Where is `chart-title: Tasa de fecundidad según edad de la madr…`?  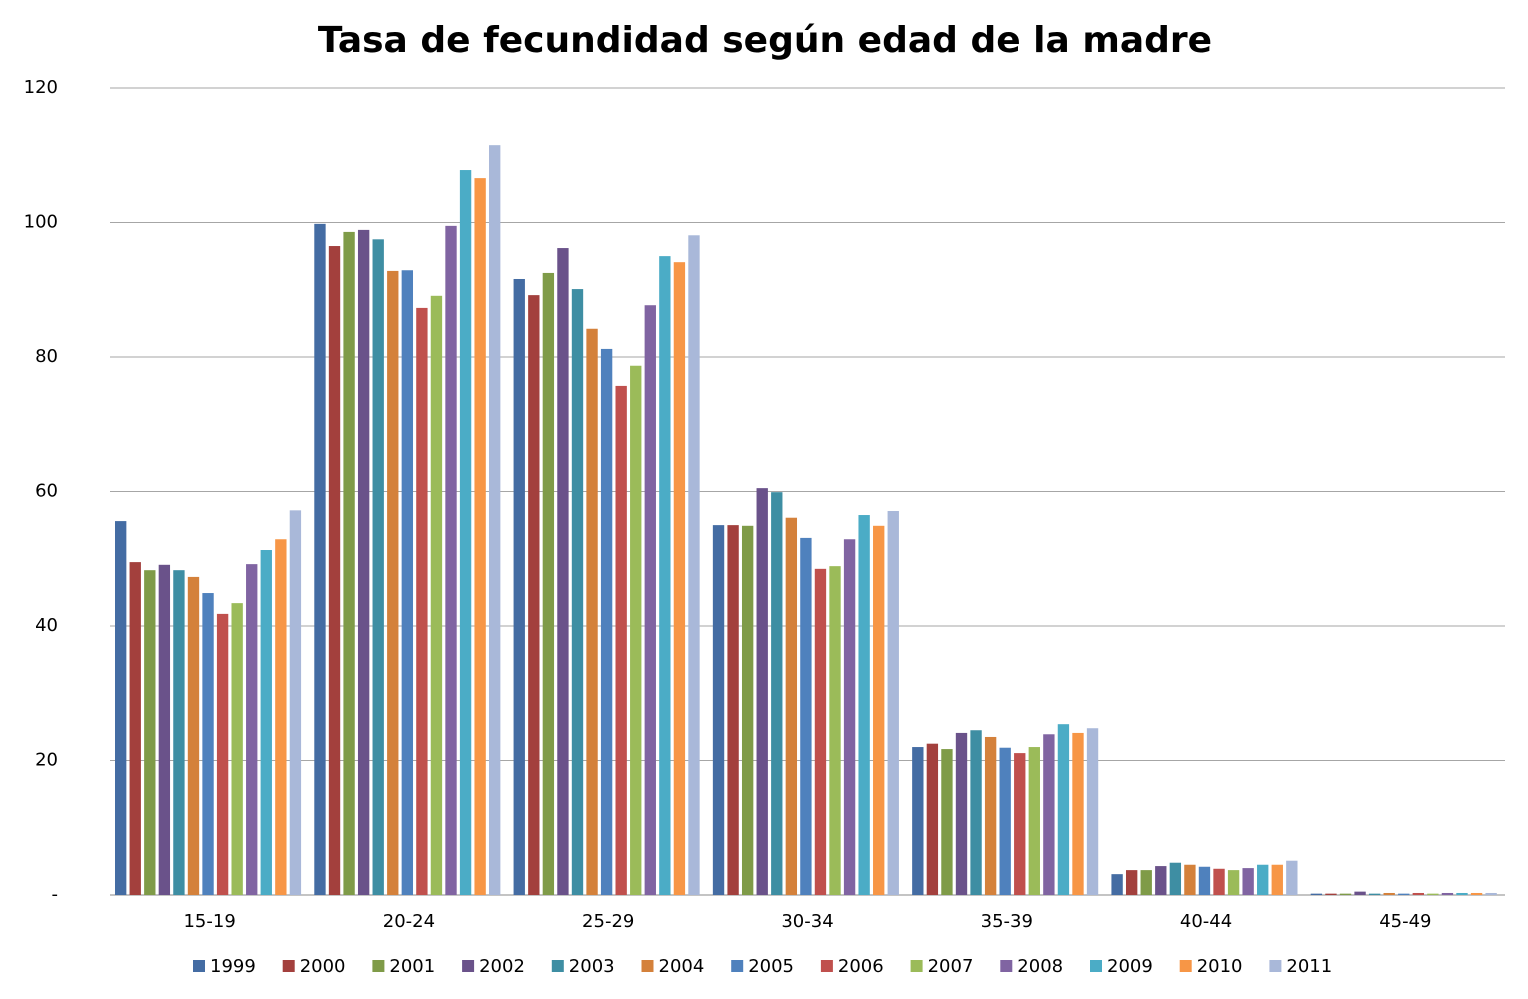
chart-title: Tasa de fecundidad según edad de la madr… is located at coordinates (765, 40).